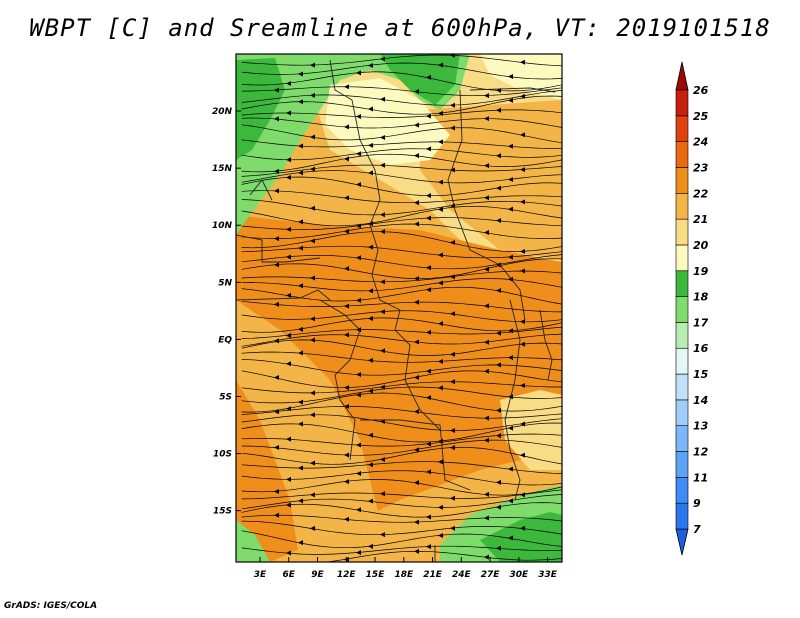 The height and width of the screenshot is (618, 800). I want to click on grads-credit: GrADS: IGES/COLA, so click(51, 606).